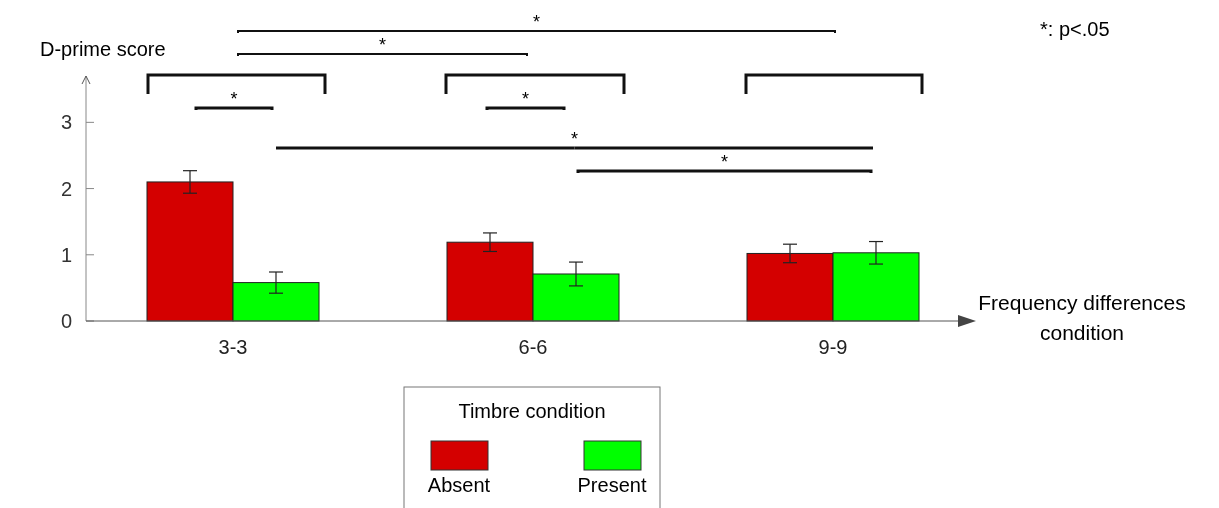  Describe the element at coordinates (532, 411) in the screenshot. I see `legend-title: Timbre condition` at that location.